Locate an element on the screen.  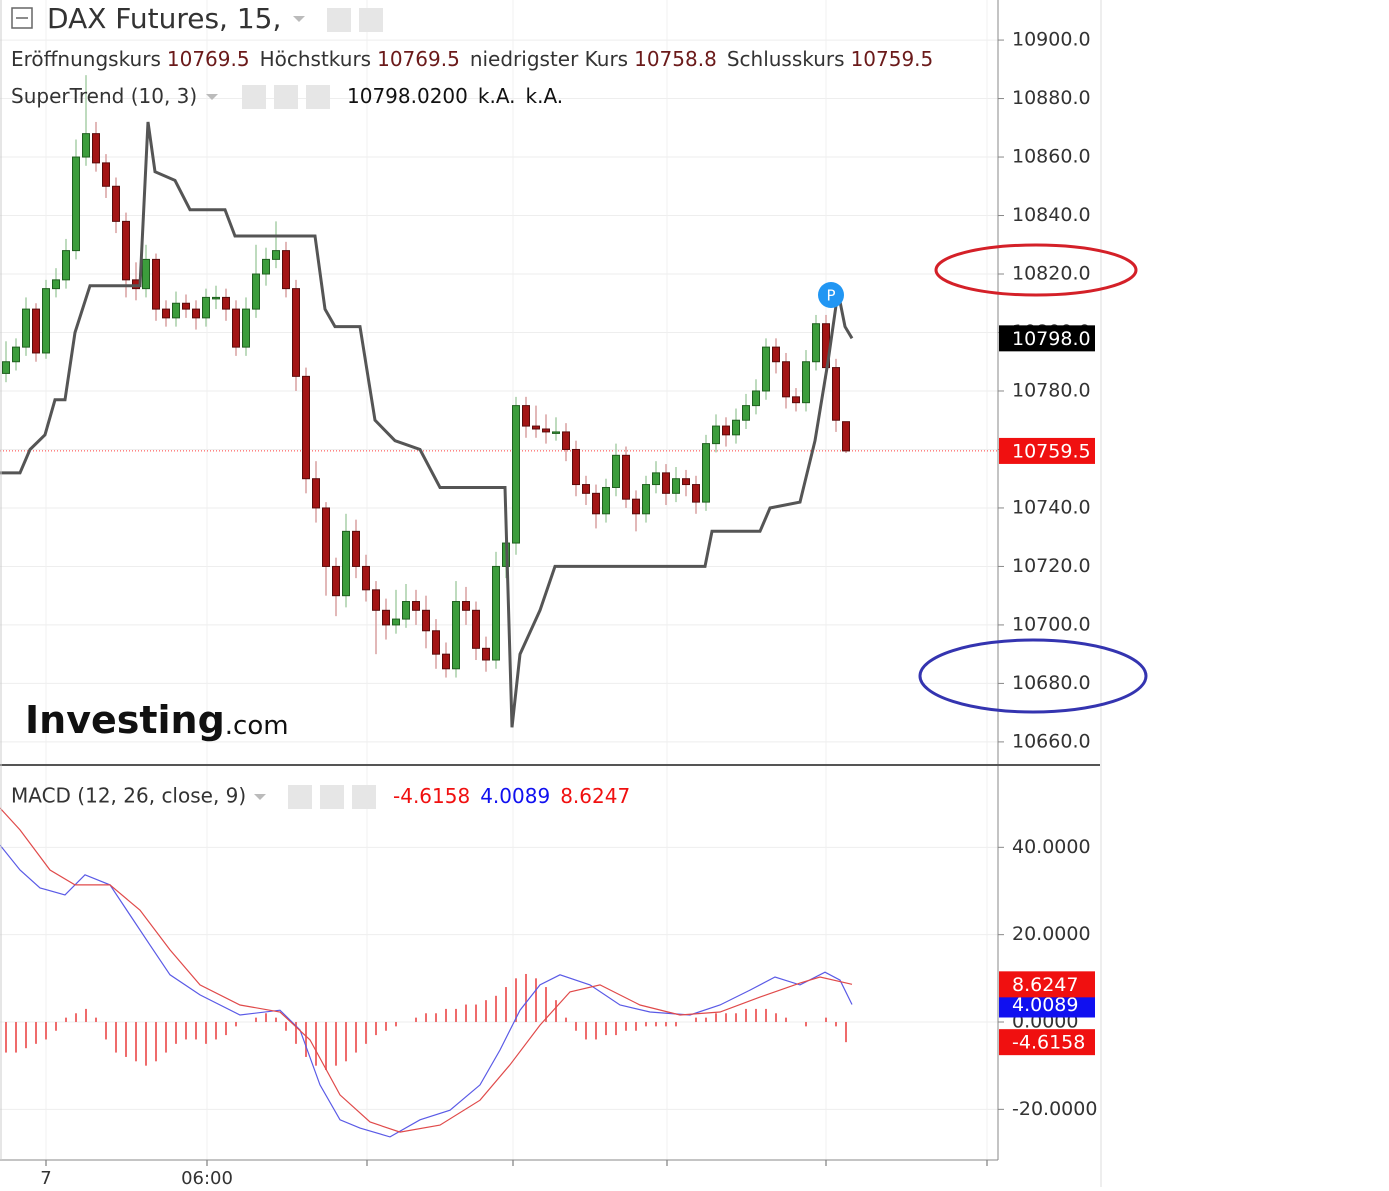
ohlc-label: Eröffnungskurs is located at coordinates (86, 59).